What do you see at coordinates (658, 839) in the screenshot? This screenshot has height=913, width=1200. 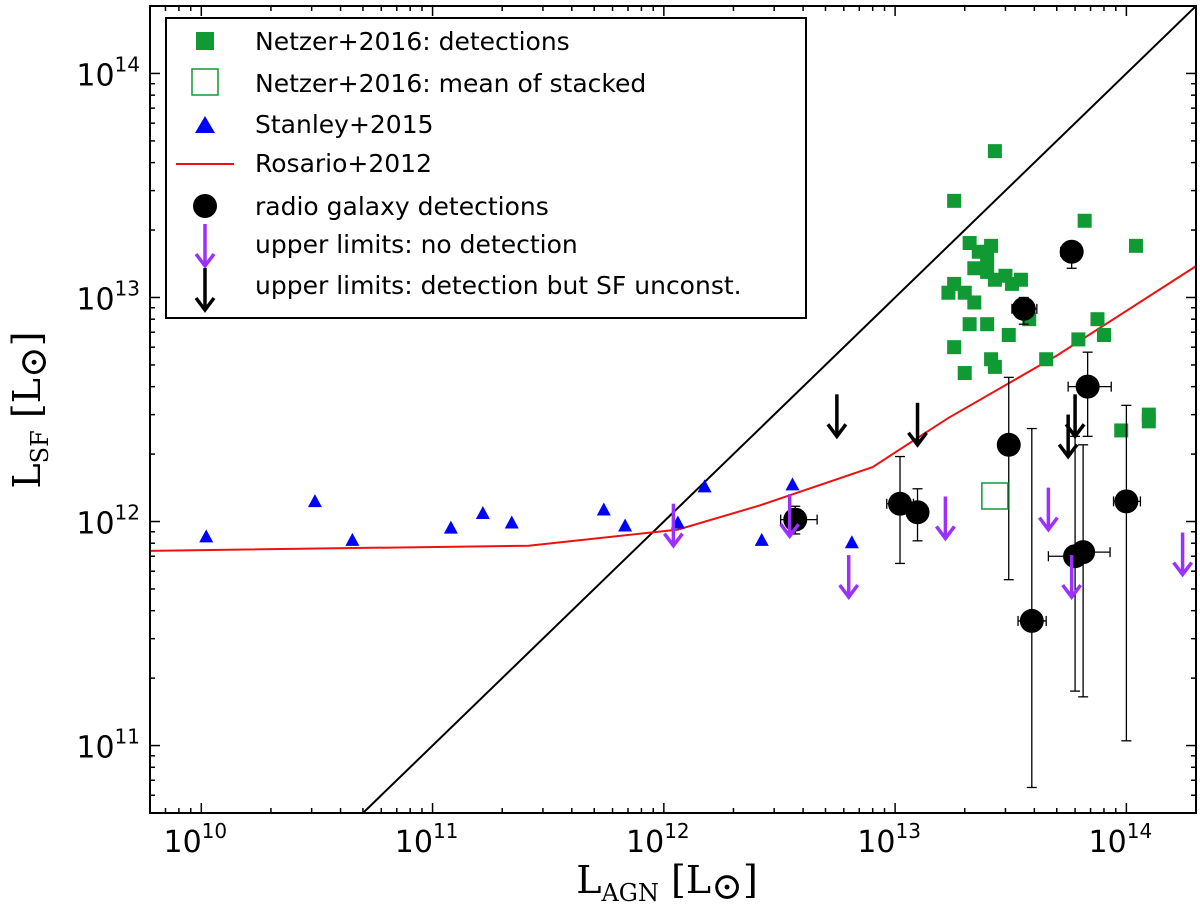 I see `x-tick-label: 1012` at bounding box center [658, 839].